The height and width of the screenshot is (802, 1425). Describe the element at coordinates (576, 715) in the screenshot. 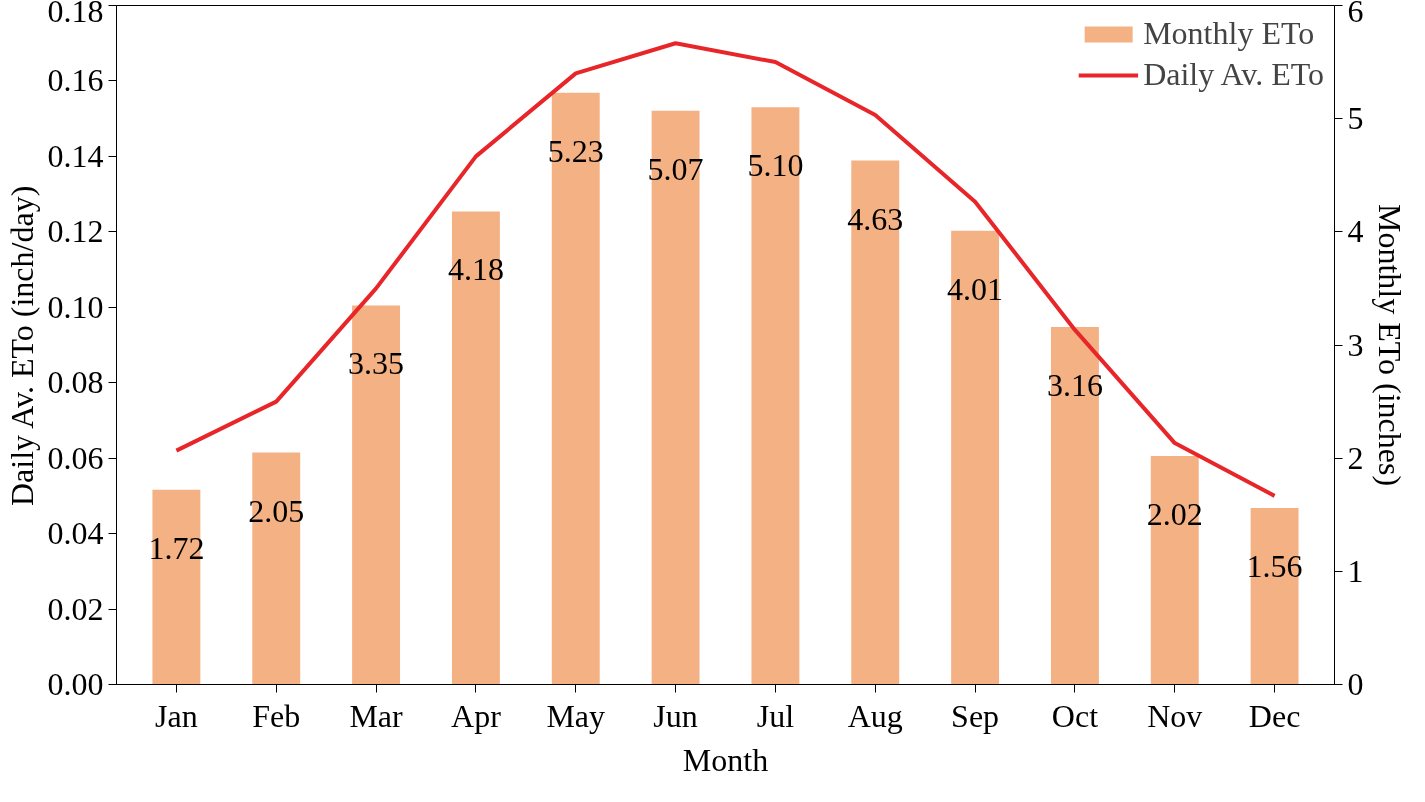

I see `x-tick-label: May` at that location.